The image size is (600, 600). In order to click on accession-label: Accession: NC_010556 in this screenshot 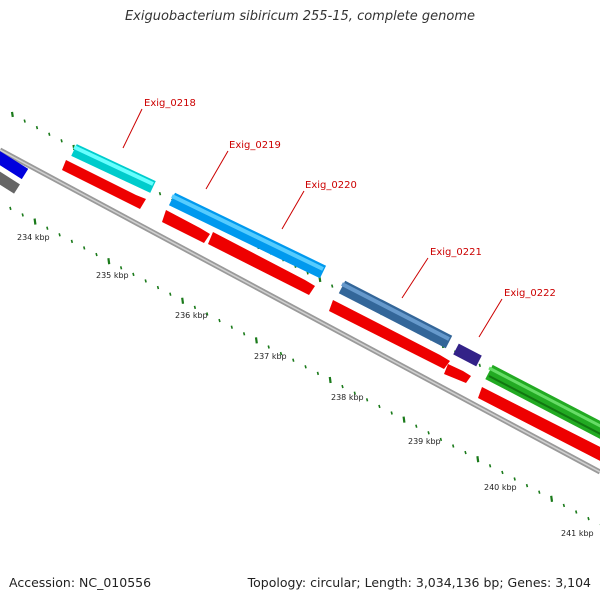, I will do `click(80, 582)`.